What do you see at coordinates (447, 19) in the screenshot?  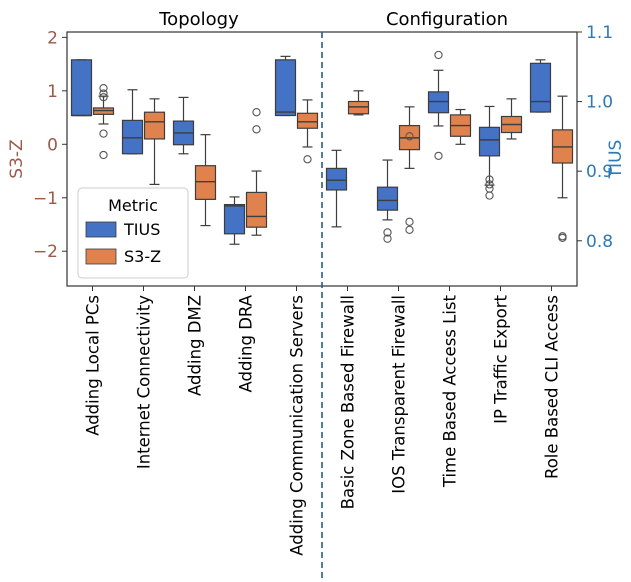 I see `section-label-configuration: Configuration` at bounding box center [447, 19].